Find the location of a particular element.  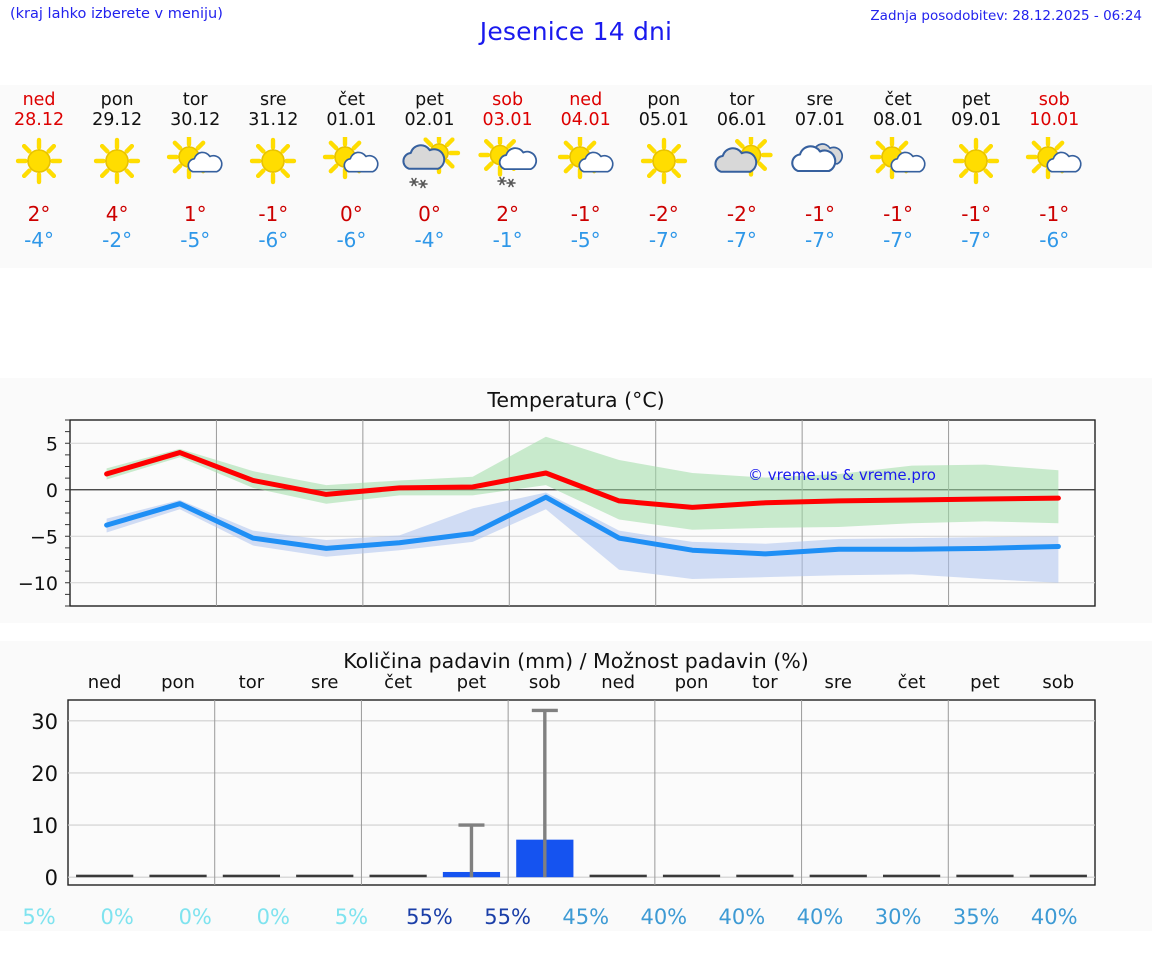

temperature-min: -2° is located at coordinates (117, 240).